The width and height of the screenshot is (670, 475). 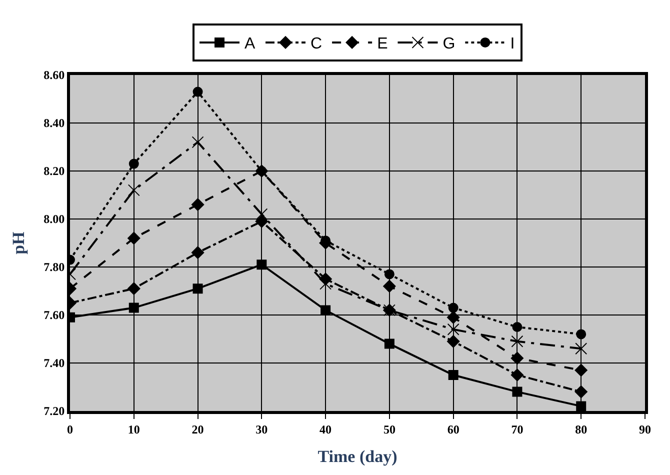 I want to click on legend-label: I, so click(x=512, y=44).